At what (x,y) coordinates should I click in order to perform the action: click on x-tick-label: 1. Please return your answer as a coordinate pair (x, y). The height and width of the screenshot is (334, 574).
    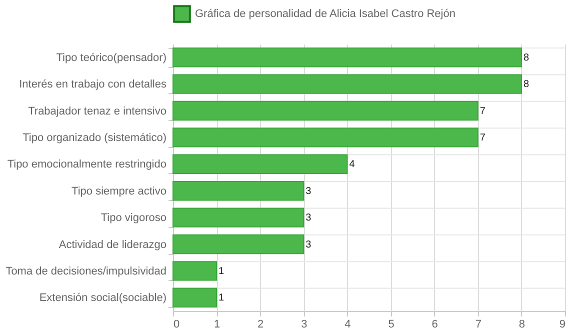
    Looking at the image, I should click on (217, 324).